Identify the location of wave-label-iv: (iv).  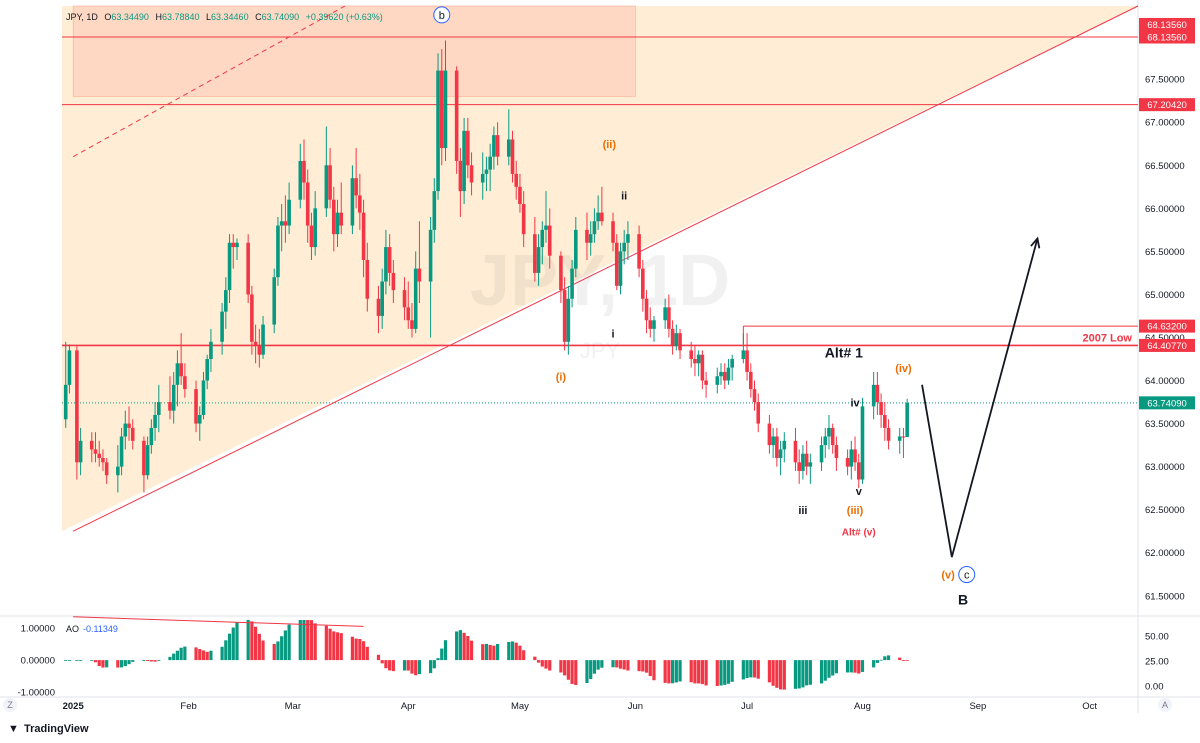
(903, 369).